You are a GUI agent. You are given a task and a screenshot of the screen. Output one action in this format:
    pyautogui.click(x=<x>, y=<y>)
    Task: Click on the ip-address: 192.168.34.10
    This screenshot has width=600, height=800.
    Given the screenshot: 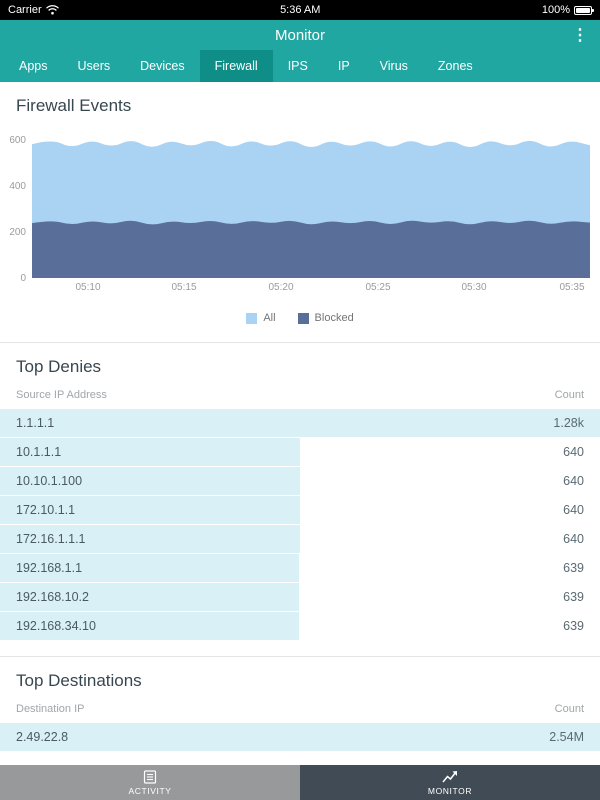 What is the action you would take?
    pyautogui.click(x=56, y=626)
    